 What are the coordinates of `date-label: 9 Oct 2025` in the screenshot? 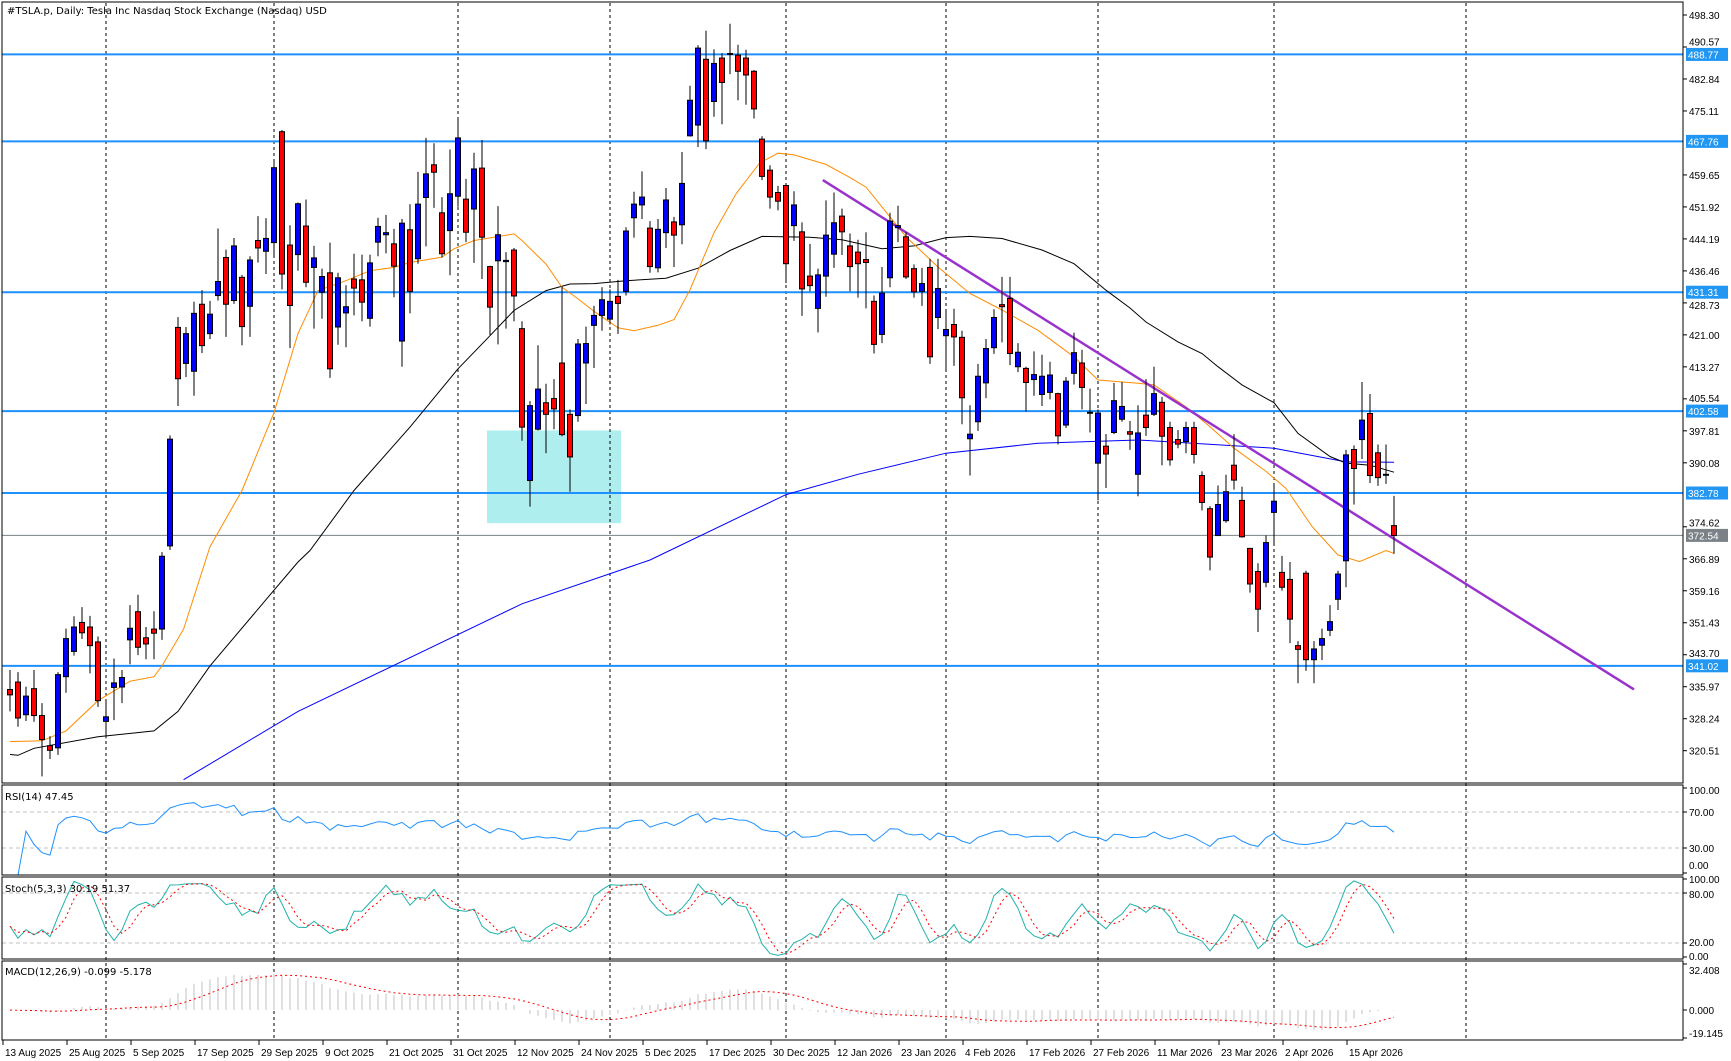 It's located at (349, 1053).